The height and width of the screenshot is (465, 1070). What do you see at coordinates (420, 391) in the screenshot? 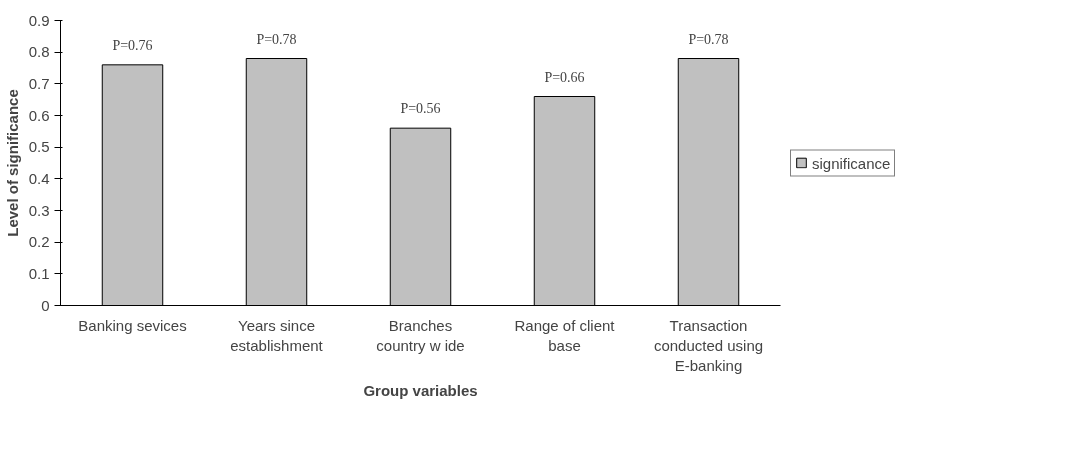
I see `x-axis-title: Group variables` at bounding box center [420, 391].